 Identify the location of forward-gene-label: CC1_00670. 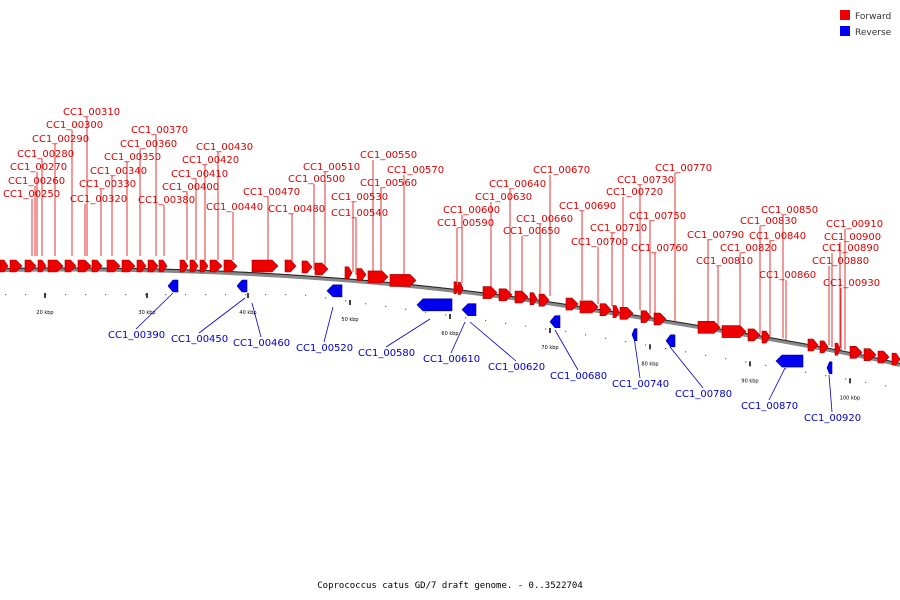
(561, 170).